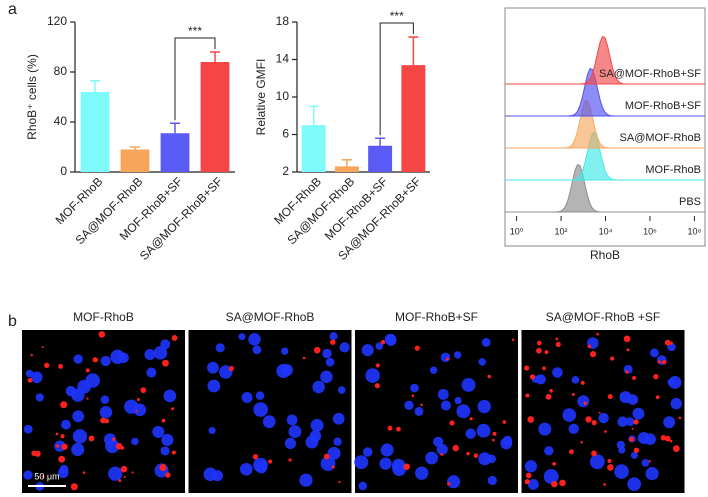 This screenshot has width=708, height=497. I want to click on series-label: MOF-RhoB, so click(673, 170).